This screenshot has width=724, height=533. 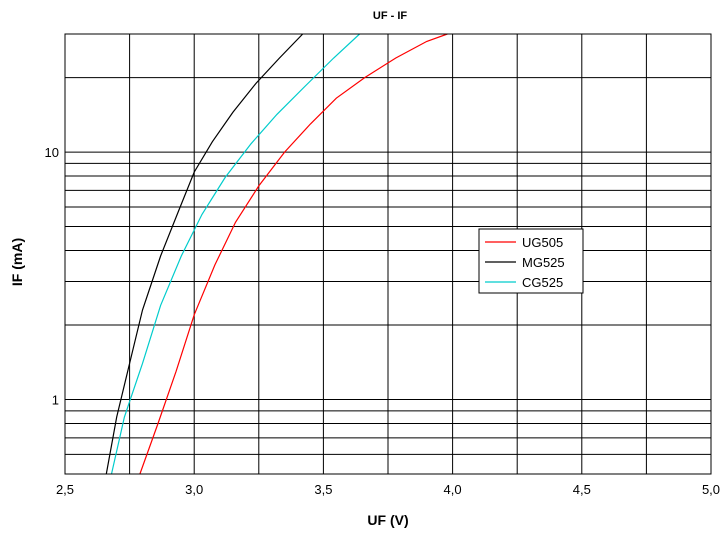 I want to click on legend-label-ug505: UG505, so click(x=542, y=242).